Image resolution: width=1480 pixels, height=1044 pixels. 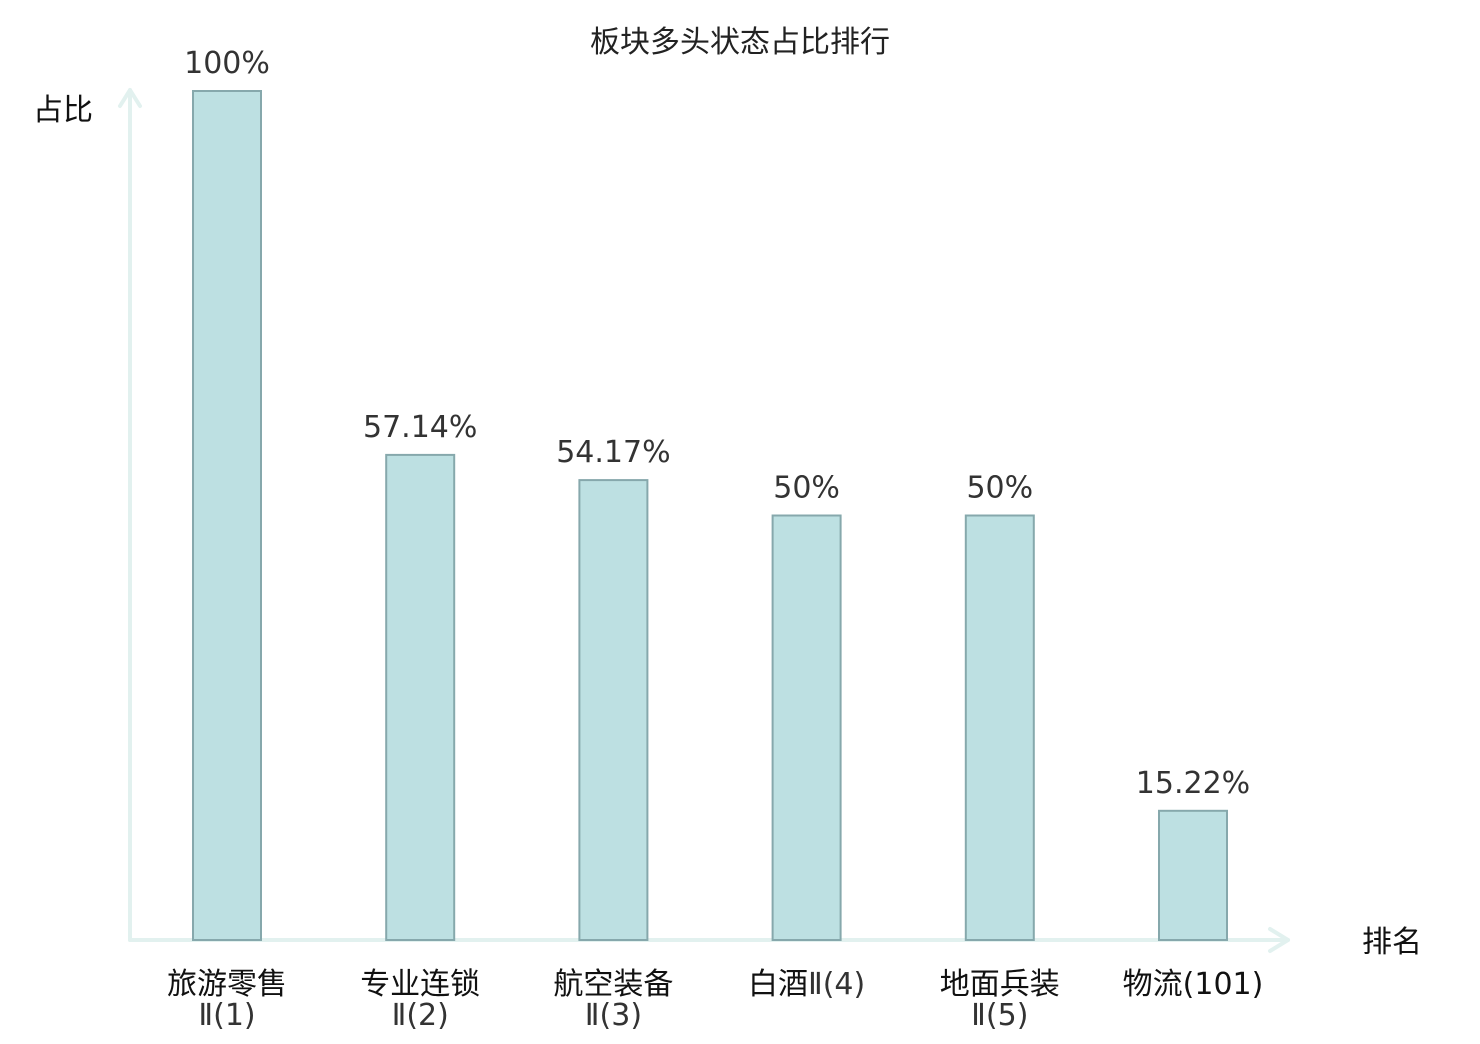 What do you see at coordinates (1223, 984) in the screenshot?
I see `category-rank-6: (101)` at bounding box center [1223, 984].